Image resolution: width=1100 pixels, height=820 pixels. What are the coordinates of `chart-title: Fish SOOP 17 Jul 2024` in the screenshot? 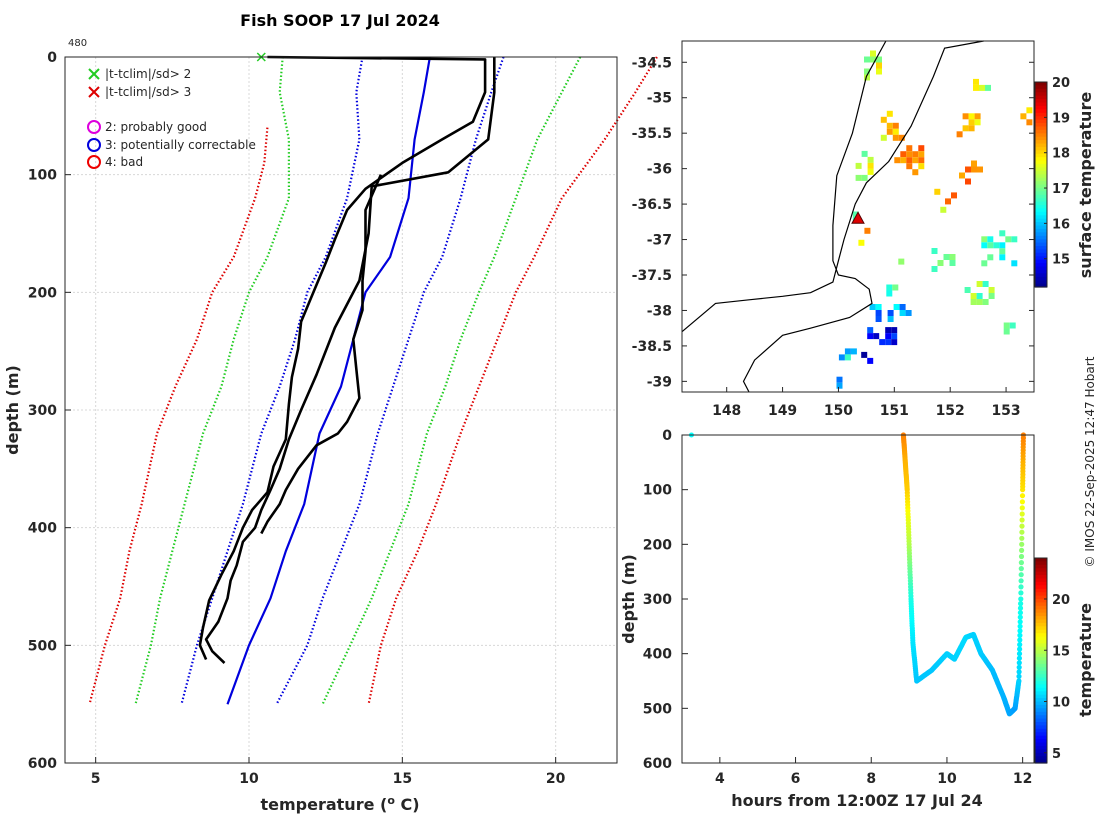 It's located at (340, 20).